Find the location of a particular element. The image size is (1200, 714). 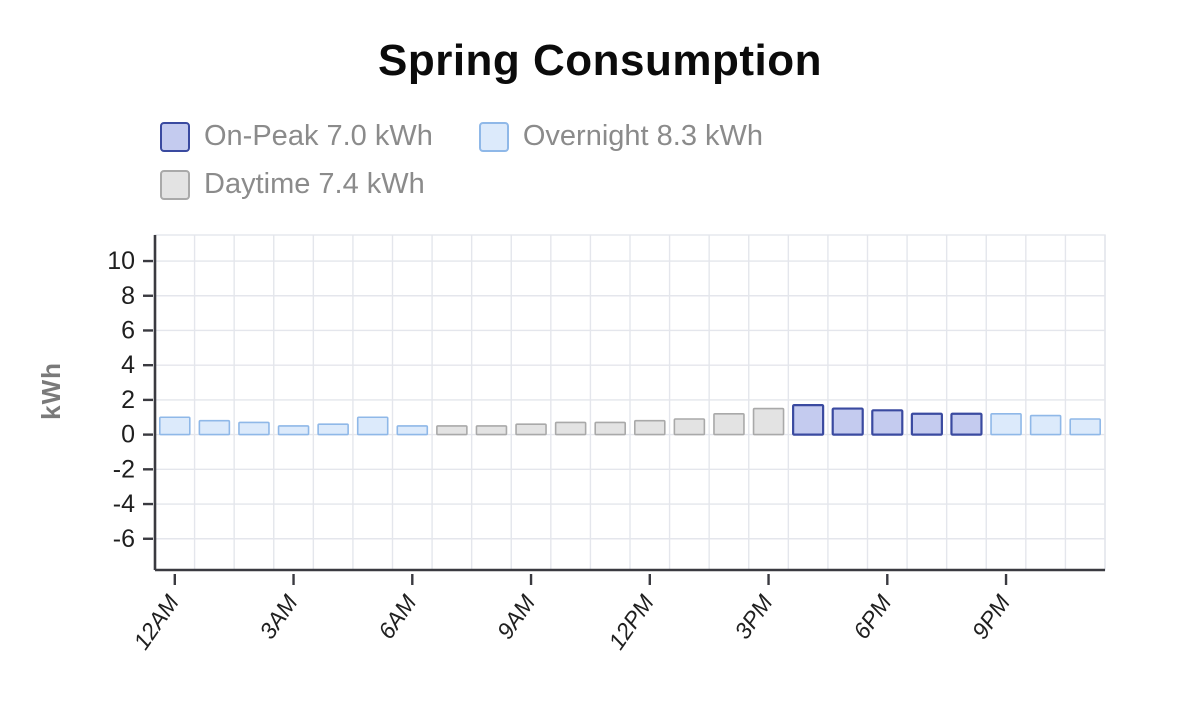

y-tick-label: -2 is located at coordinates (124, 469).